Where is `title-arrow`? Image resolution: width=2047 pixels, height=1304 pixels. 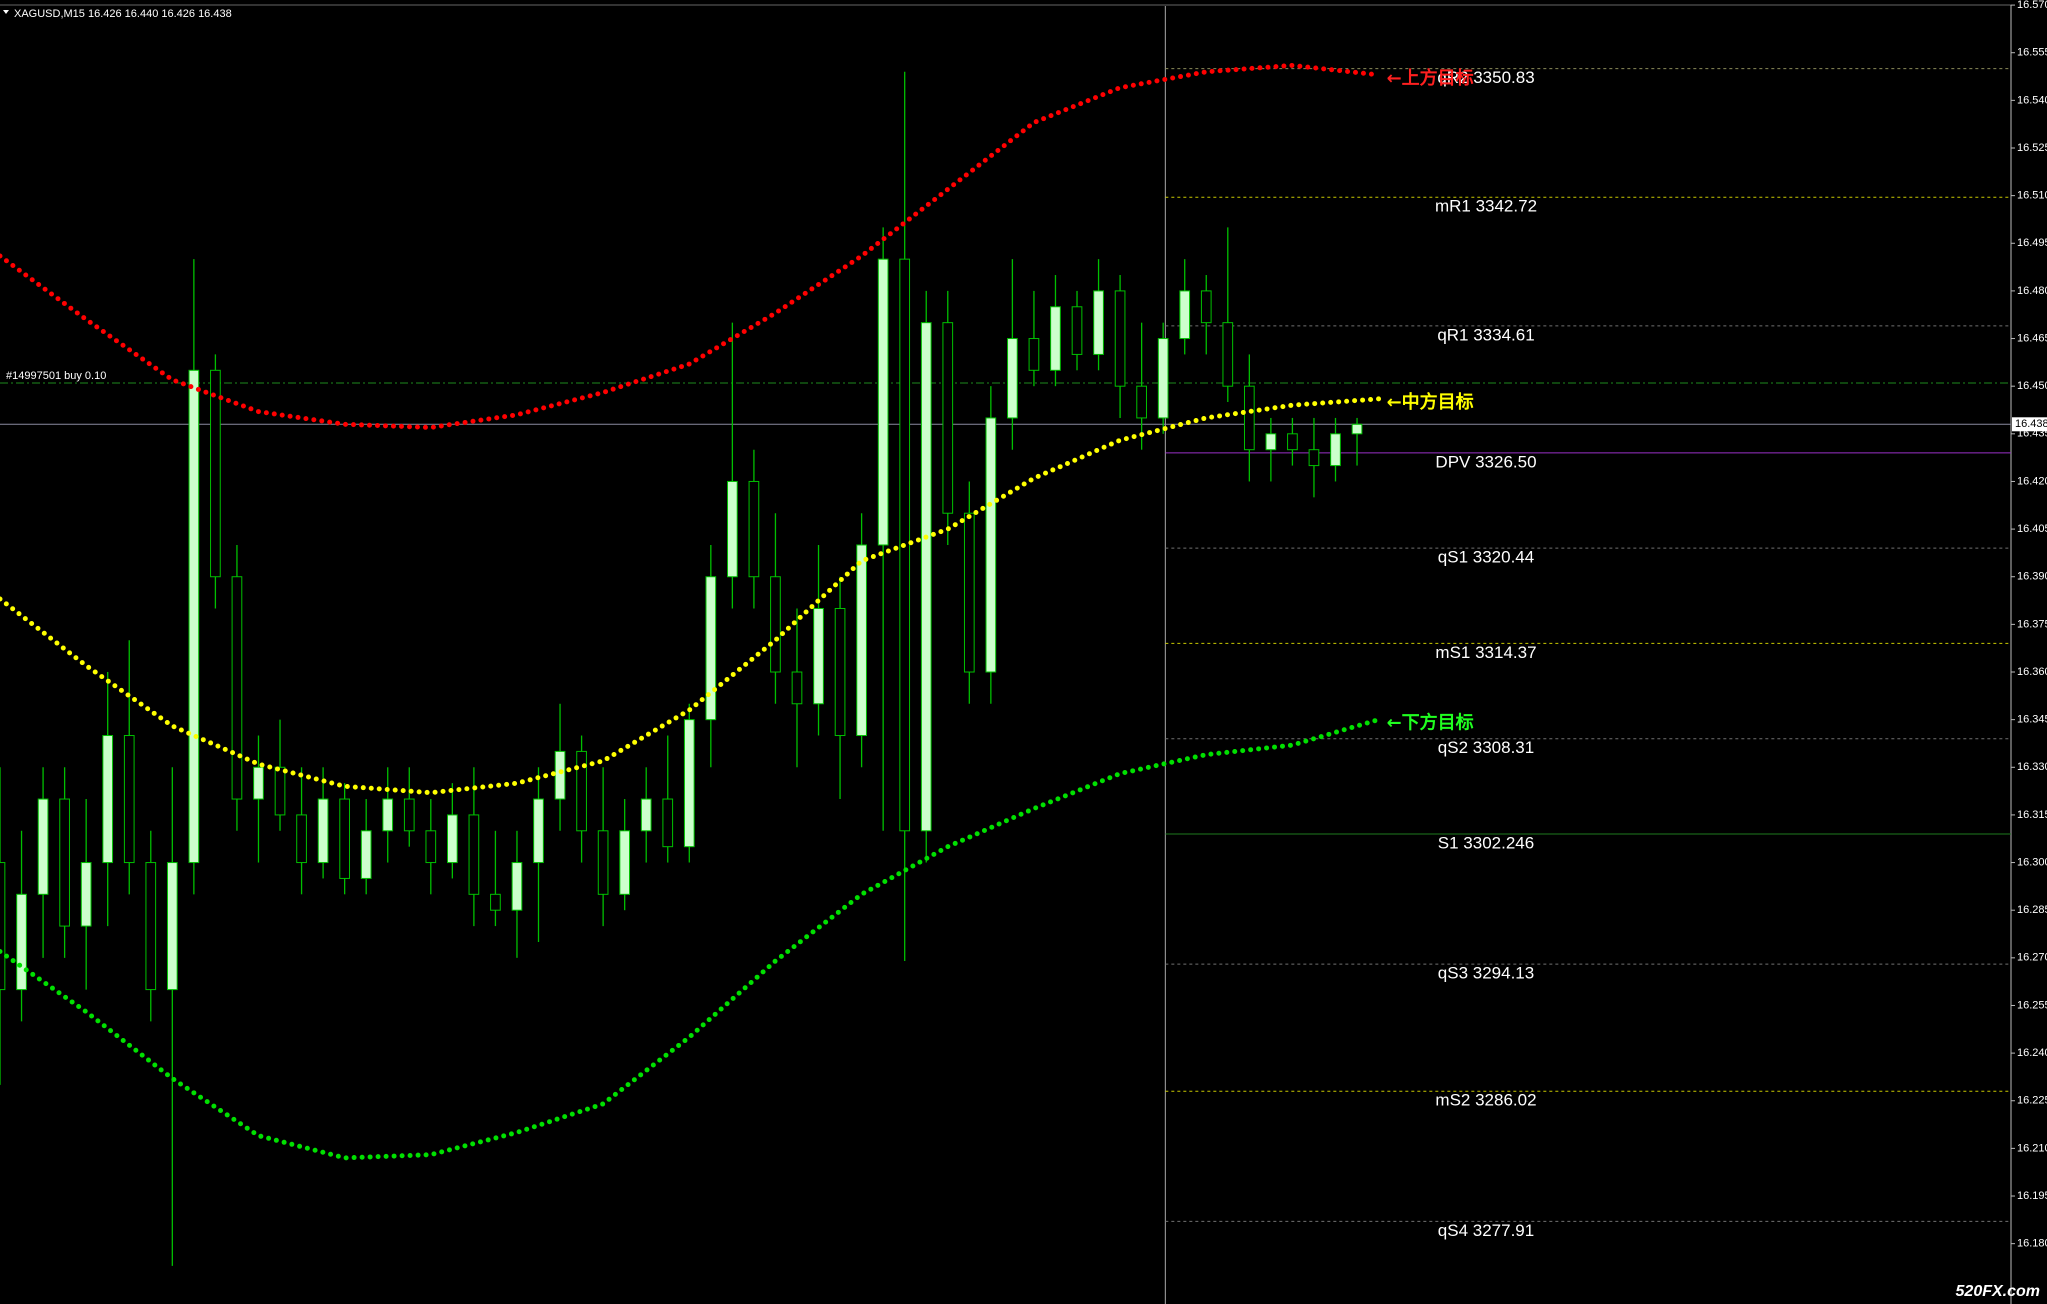
title-arrow is located at coordinates (6, 12).